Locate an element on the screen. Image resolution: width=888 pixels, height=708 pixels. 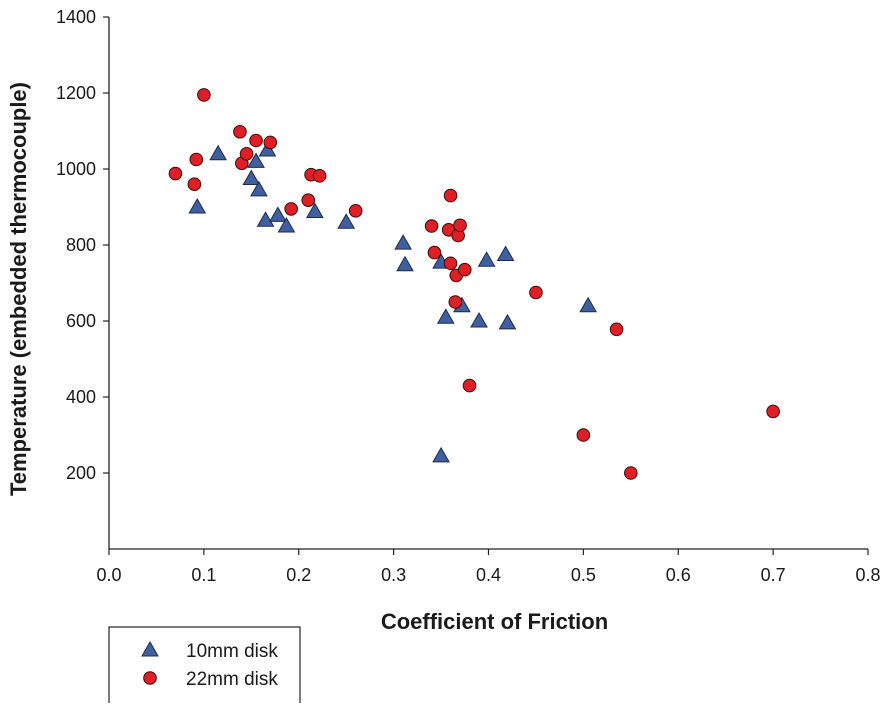
y-tick-label: 1400 is located at coordinates (76, 17).